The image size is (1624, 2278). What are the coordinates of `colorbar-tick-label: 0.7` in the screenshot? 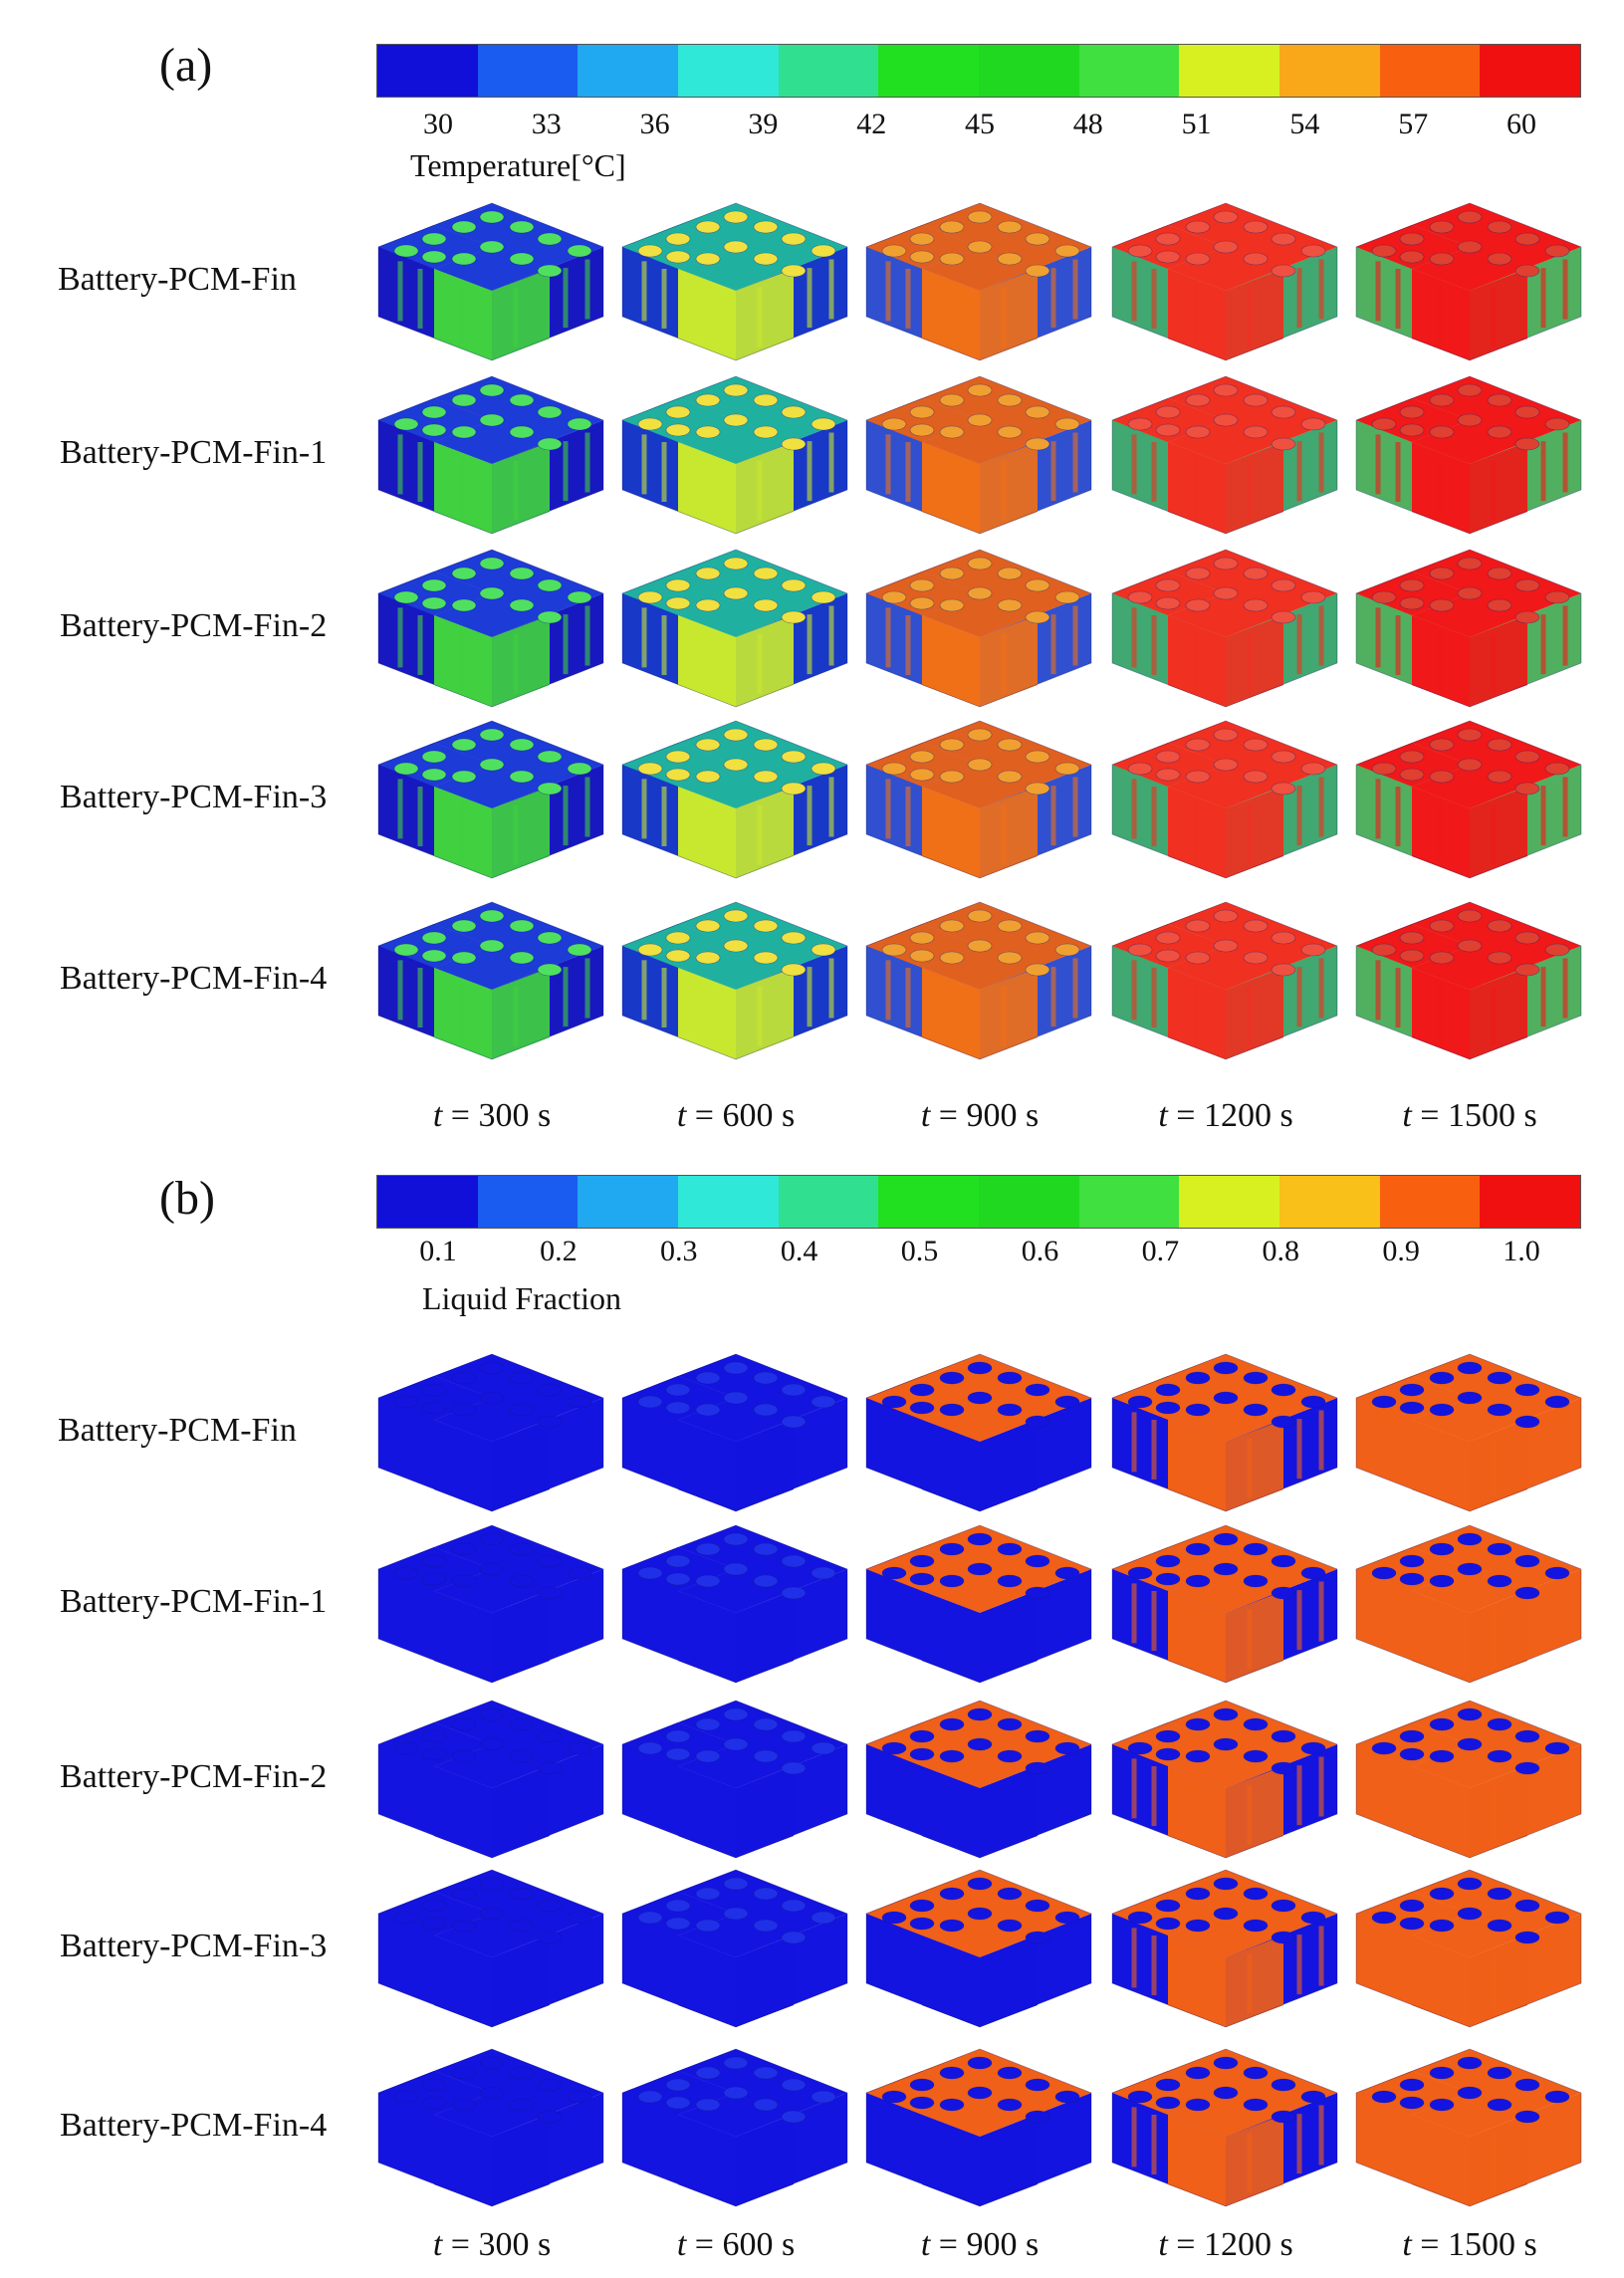 It's located at (1161, 1251).